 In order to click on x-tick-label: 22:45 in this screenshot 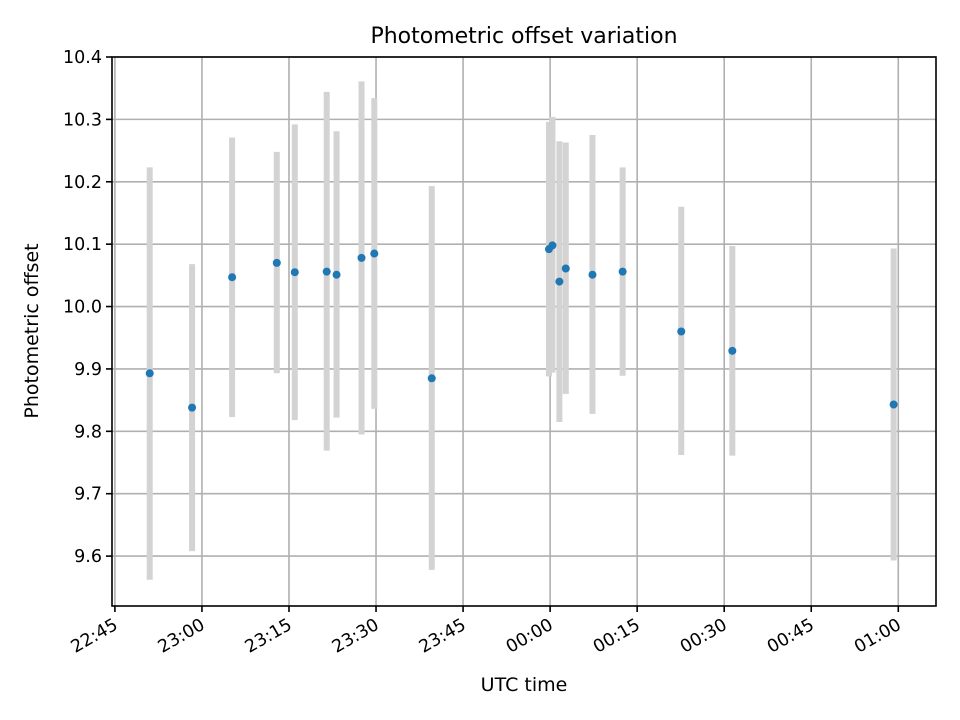, I will do `click(95, 636)`.